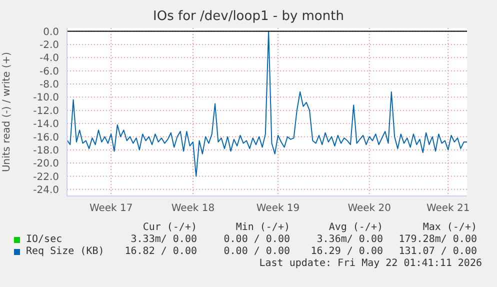 The height and width of the screenshot is (287, 497). I want to click on x-tick-label: Week 18, so click(193, 208).